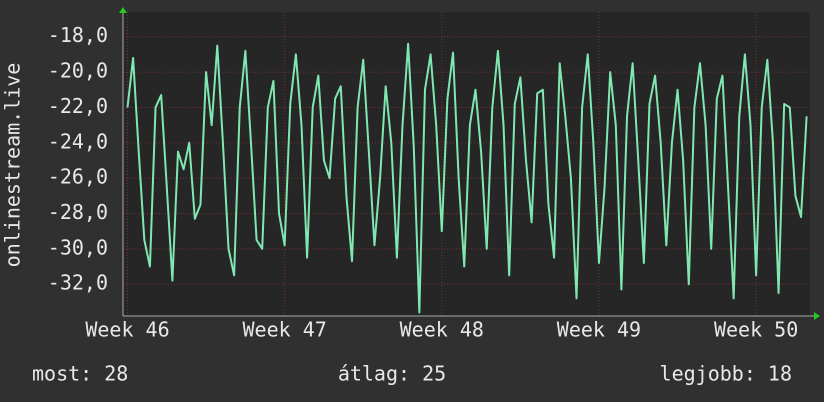 The height and width of the screenshot is (402, 824). What do you see at coordinates (78, 141) in the screenshot?
I see `y-tick-label: -24,0` at bounding box center [78, 141].